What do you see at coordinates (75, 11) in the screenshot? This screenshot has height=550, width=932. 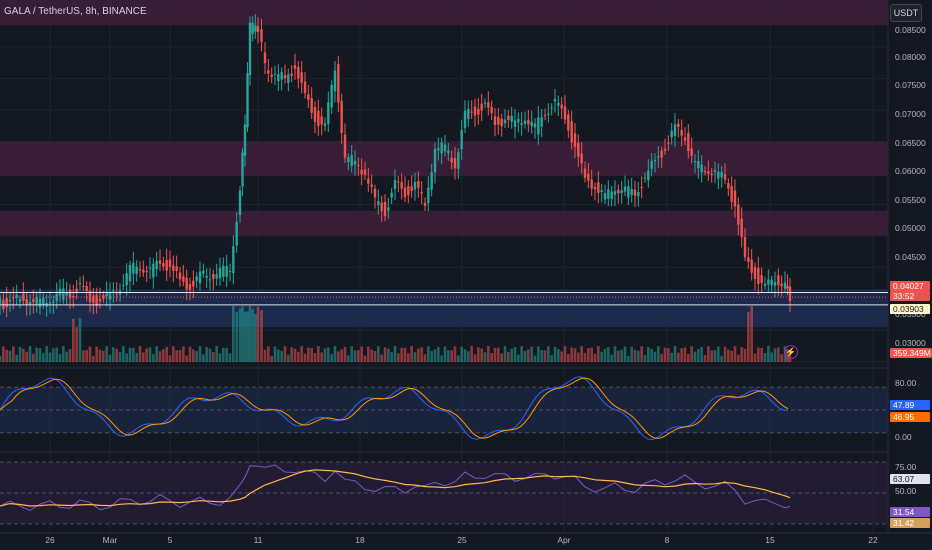 I see `symbol-title: GALA / TetherUS, 8h, BINANCE` at bounding box center [75, 11].